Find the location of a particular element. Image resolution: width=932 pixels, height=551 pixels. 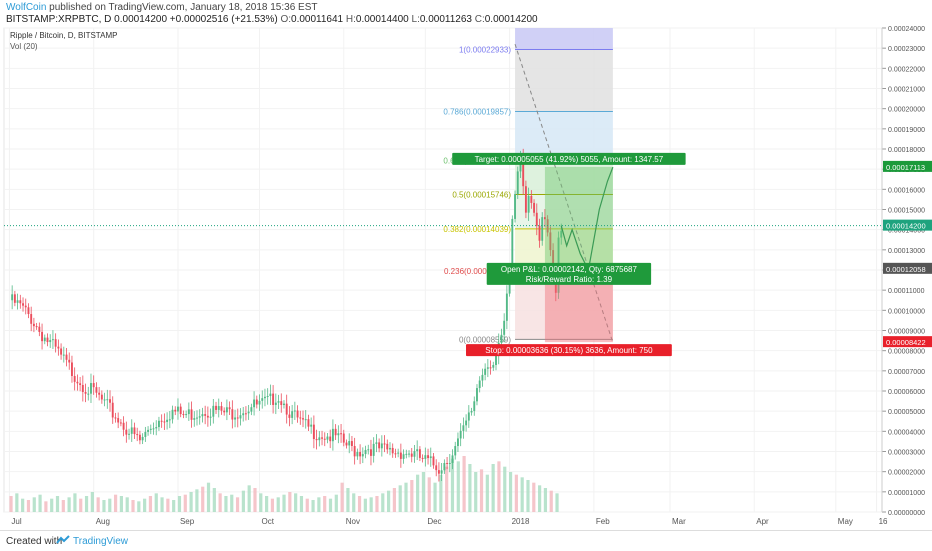

x-tick-label: 2018 is located at coordinates (521, 521).